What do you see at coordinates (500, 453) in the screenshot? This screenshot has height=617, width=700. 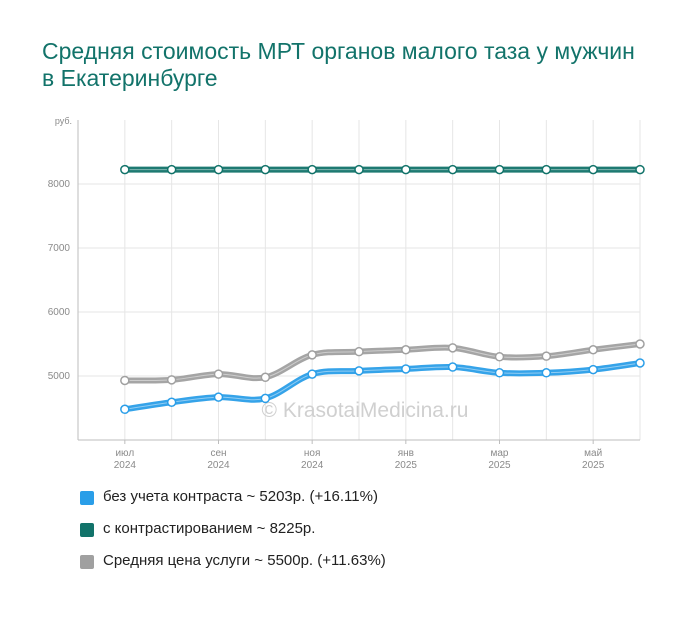 I see `x-tick-month-label: мар` at bounding box center [500, 453].